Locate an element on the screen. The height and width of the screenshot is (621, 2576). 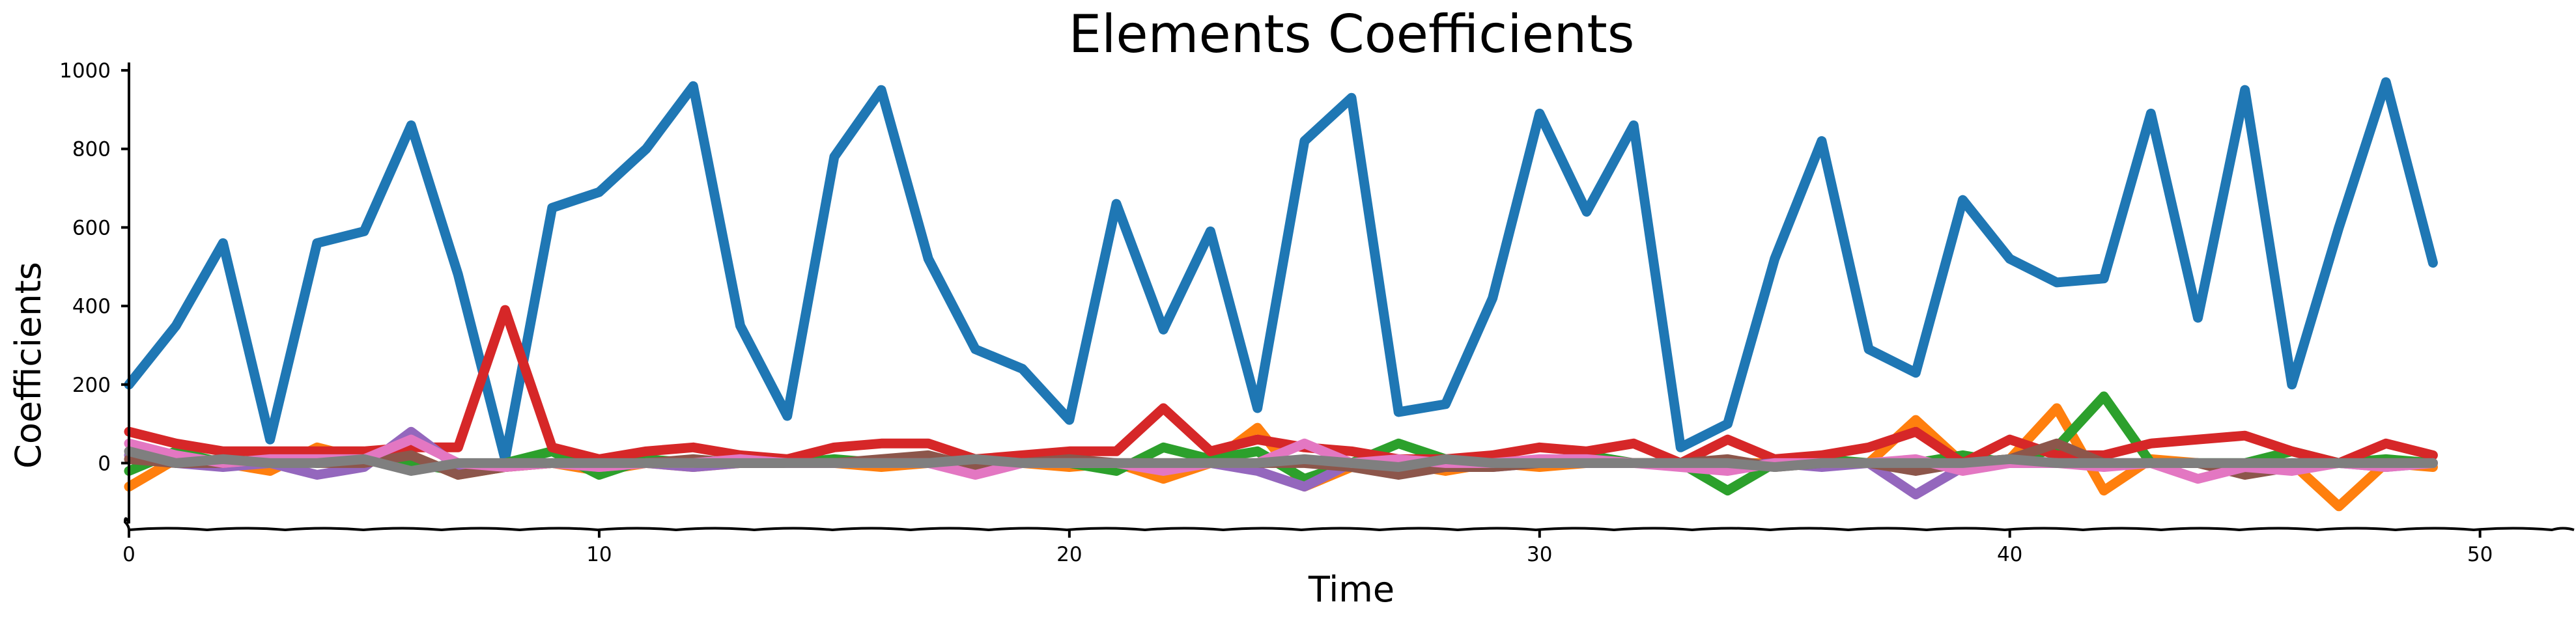
y-axis-line is located at coordinates (126, 296).